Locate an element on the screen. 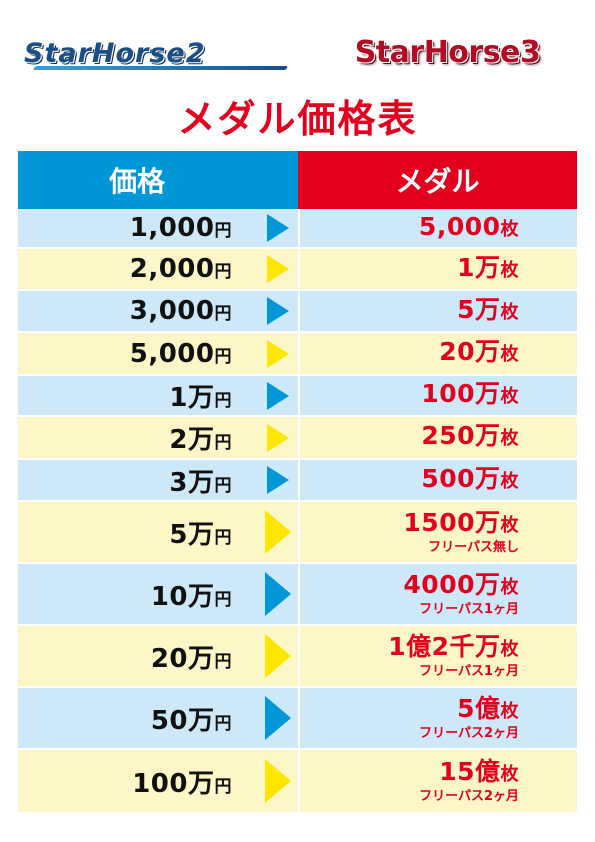  starhorse2-logo-text: StarHorse2 is located at coordinates (115, 53).